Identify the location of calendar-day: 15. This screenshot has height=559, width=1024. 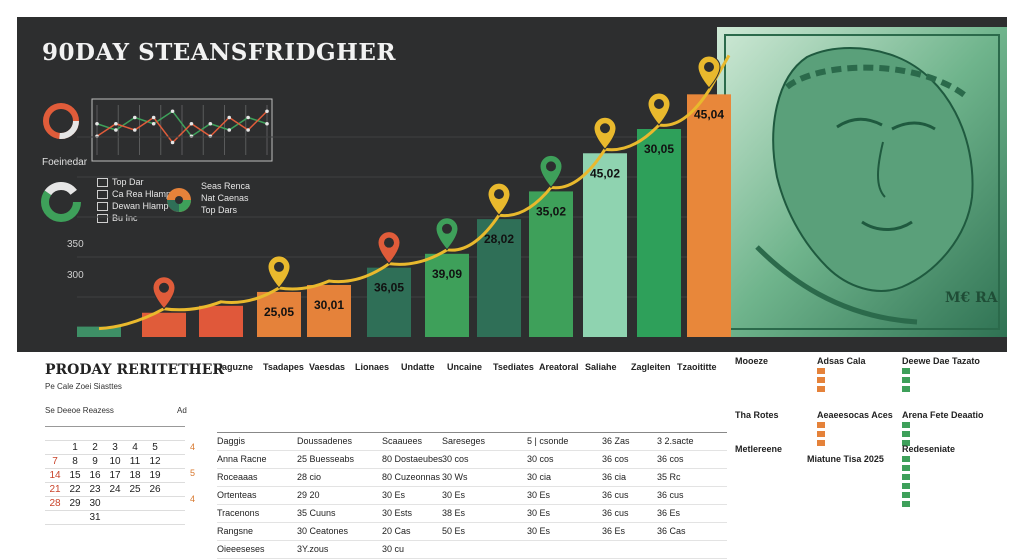
(75, 475).